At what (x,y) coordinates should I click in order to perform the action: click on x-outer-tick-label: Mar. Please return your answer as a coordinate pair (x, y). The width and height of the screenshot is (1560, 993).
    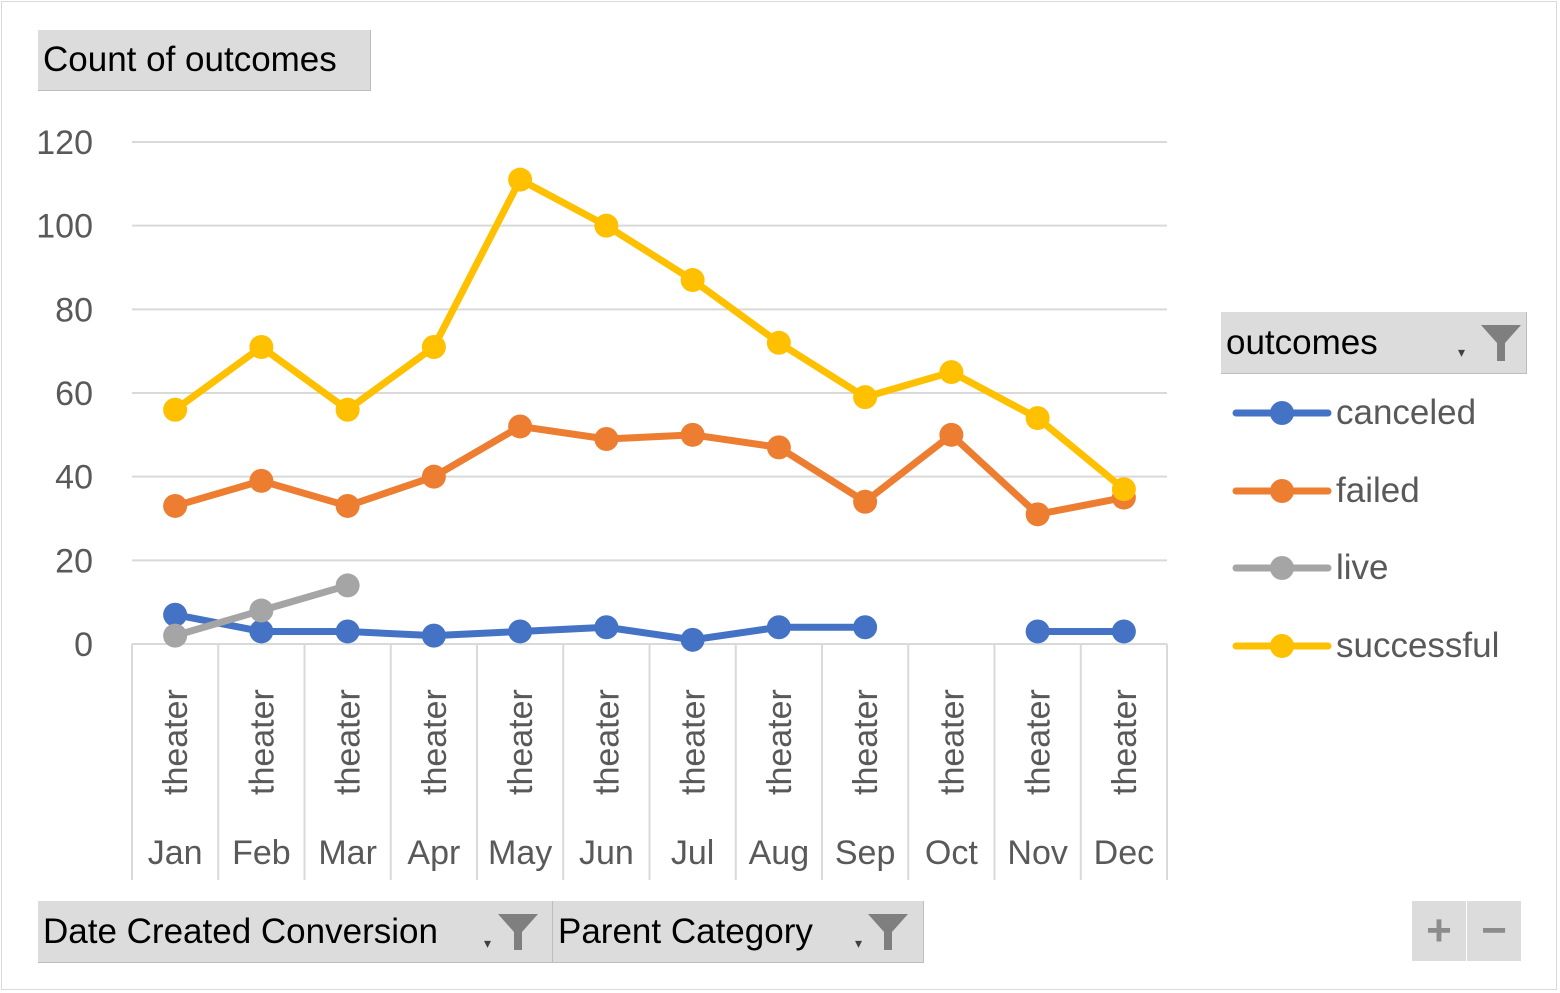
    Looking at the image, I should click on (347, 853).